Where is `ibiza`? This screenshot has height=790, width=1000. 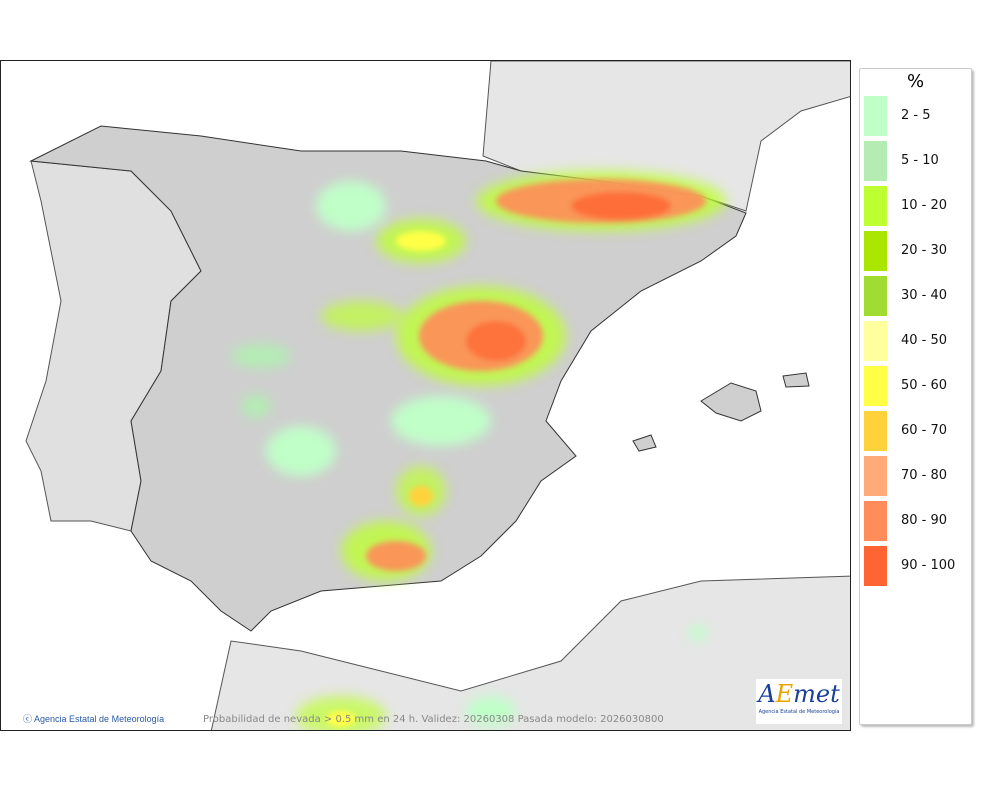 ibiza is located at coordinates (644, 443).